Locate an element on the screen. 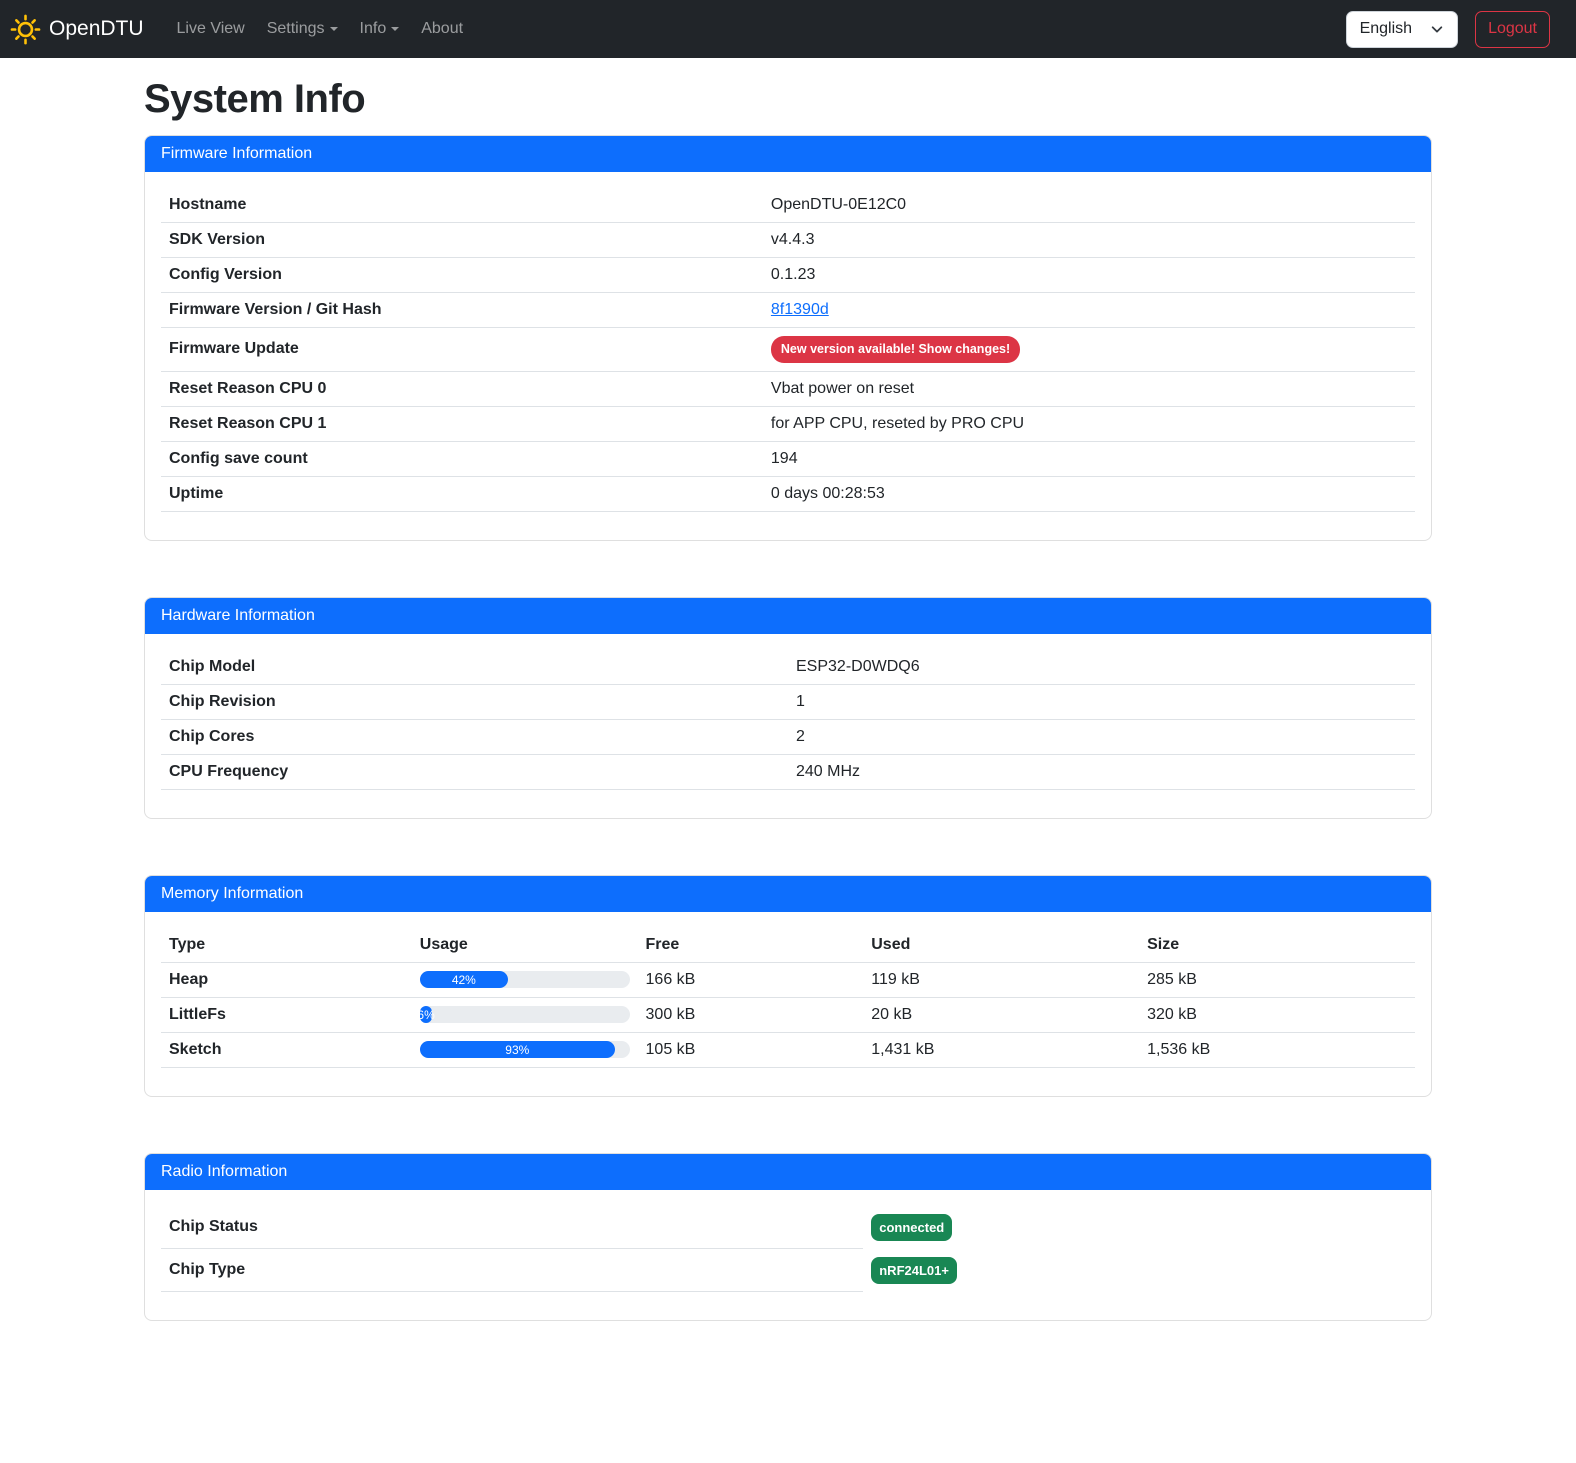 The height and width of the screenshot is (1463, 1576). row-label: Config Version is located at coordinates (462, 275).